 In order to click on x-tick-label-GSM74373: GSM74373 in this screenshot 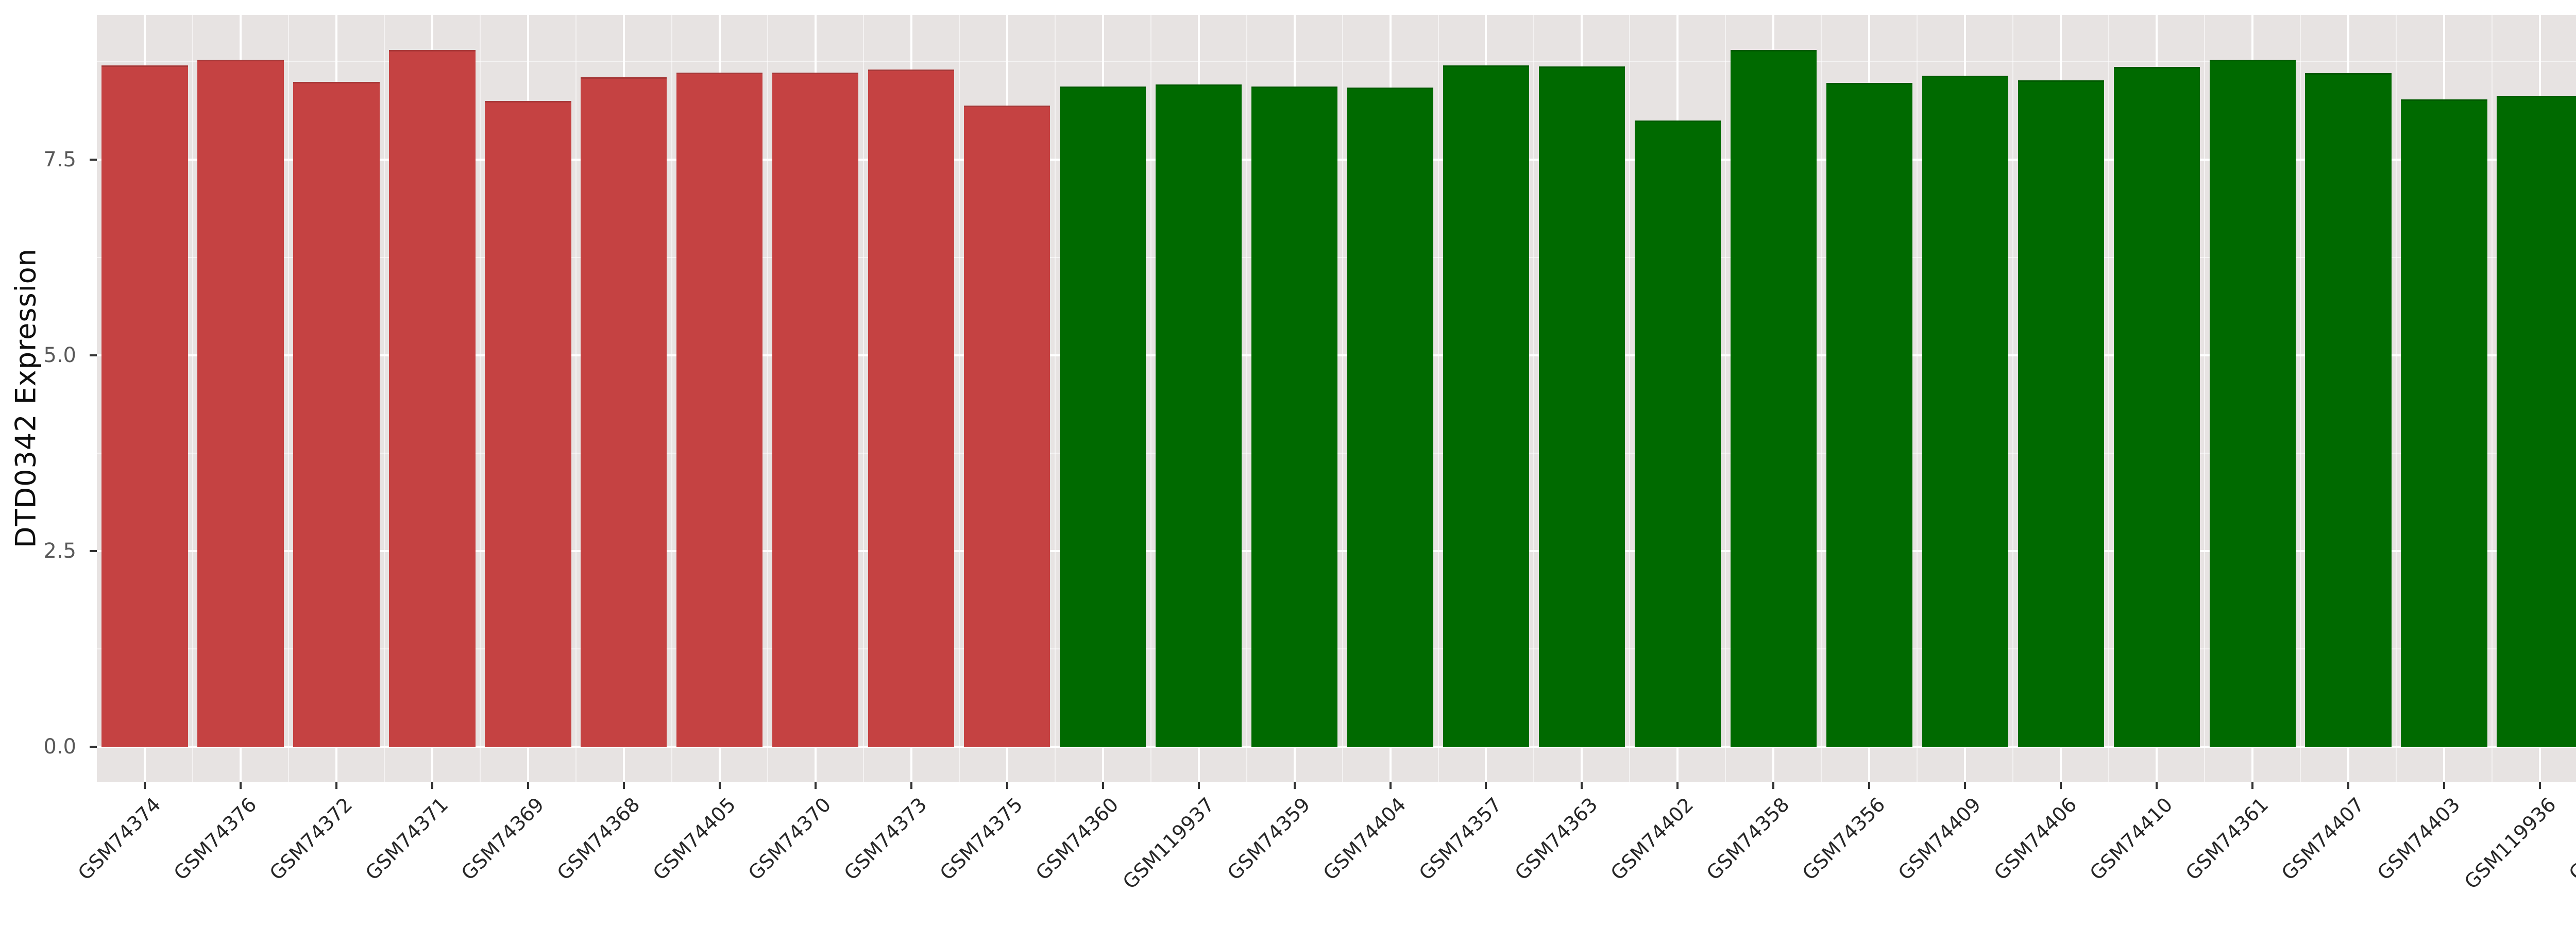, I will do `click(885, 839)`.